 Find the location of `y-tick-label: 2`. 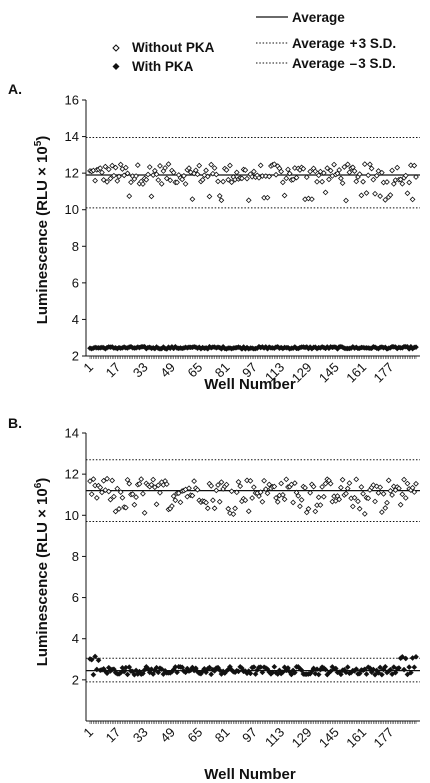

y-tick-label: 2 is located at coordinates (75, 356).